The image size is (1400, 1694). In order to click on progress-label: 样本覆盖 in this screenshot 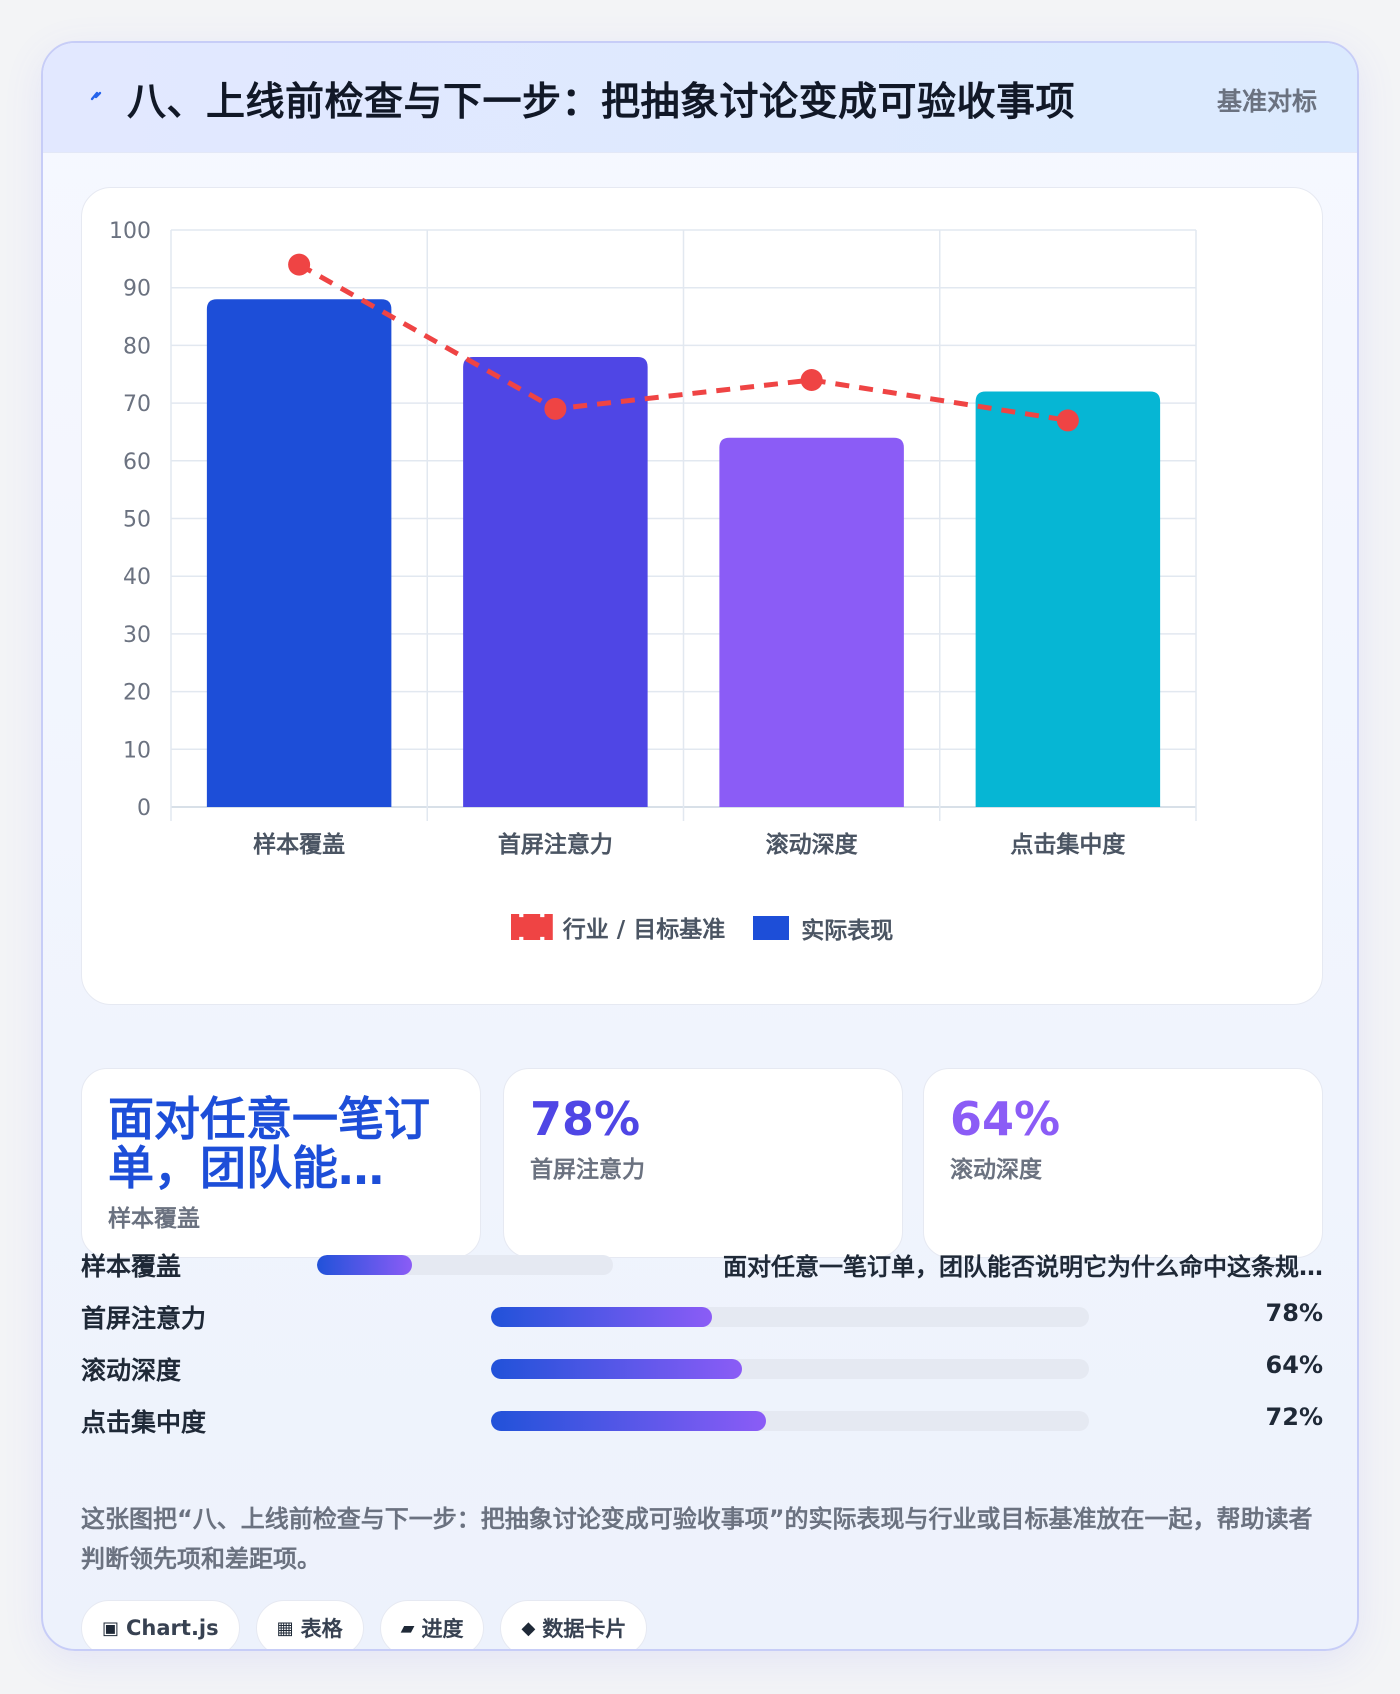, I will do `click(131, 1266)`.